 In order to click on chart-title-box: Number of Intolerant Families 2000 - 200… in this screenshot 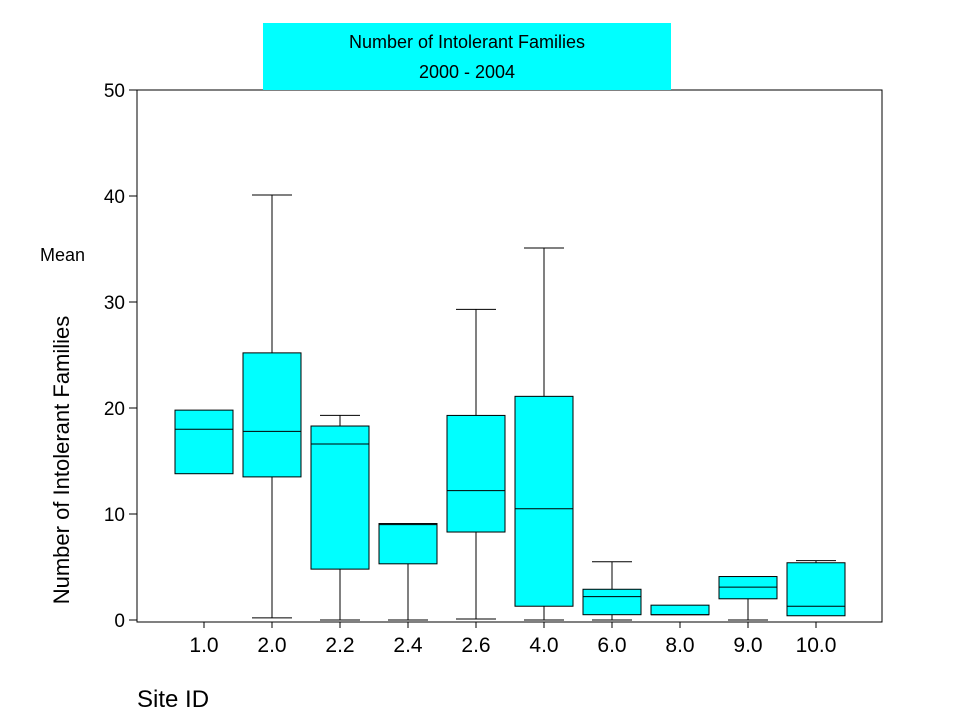, I will do `click(467, 56)`.